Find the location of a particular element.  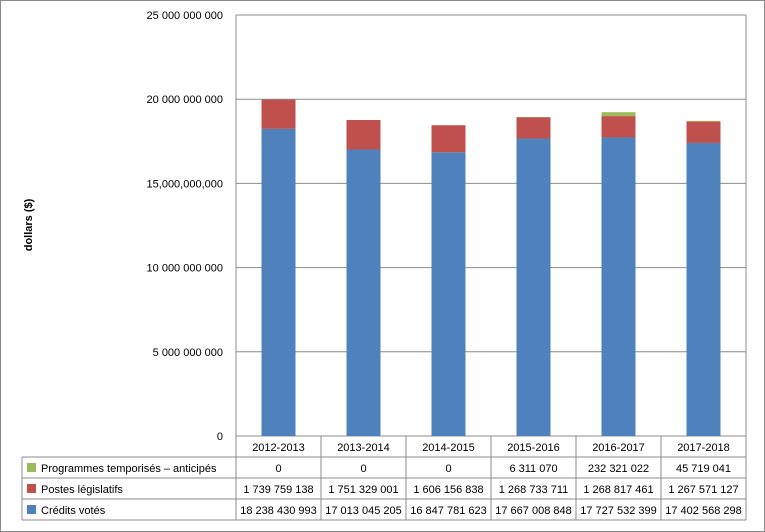

legend-label: Crédits votés is located at coordinates (73, 511).